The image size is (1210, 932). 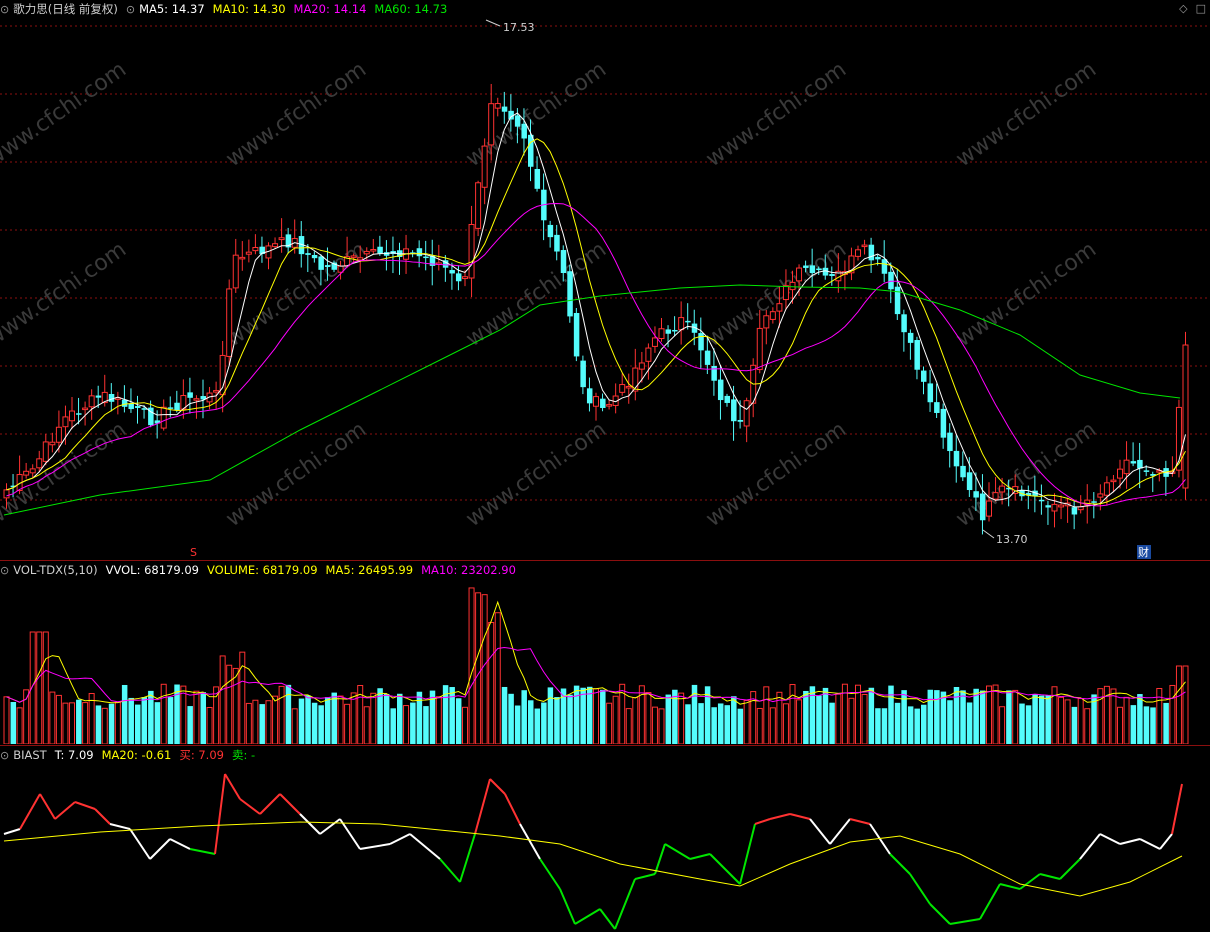 What do you see at coordinates (130, 9) in the screenshot?
I see `menu-circle-icon: ⊙` at bounding box center [130, 9].